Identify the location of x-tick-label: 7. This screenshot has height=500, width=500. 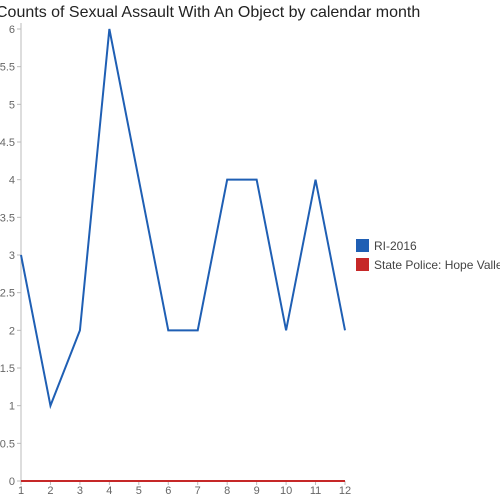
(198, 491).